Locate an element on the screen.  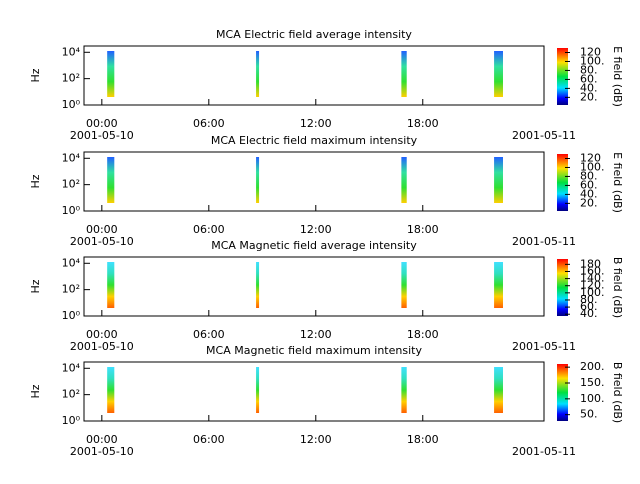
colorbar-tick-label: 50. is located at coordinates (589, 414).